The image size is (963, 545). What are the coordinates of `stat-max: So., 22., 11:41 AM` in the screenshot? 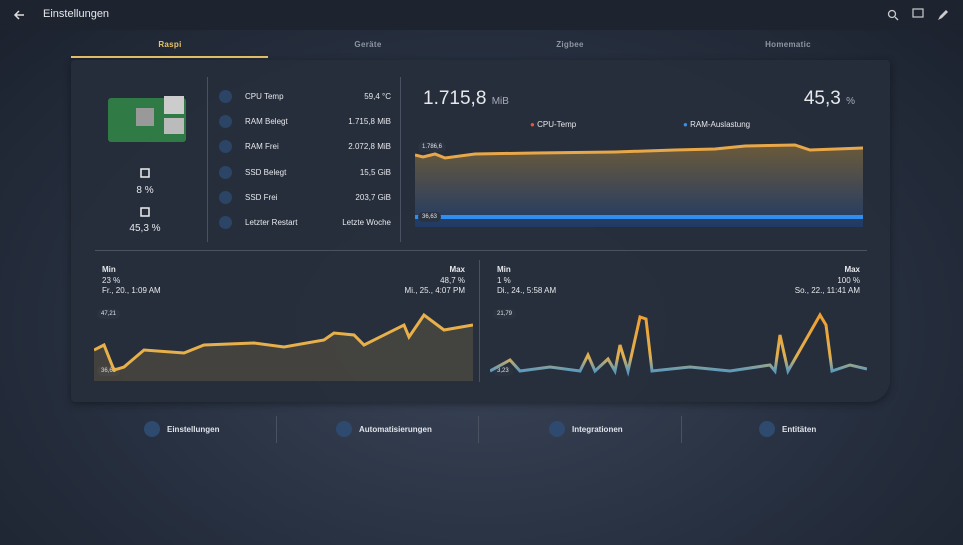 It's located at (827, 290).